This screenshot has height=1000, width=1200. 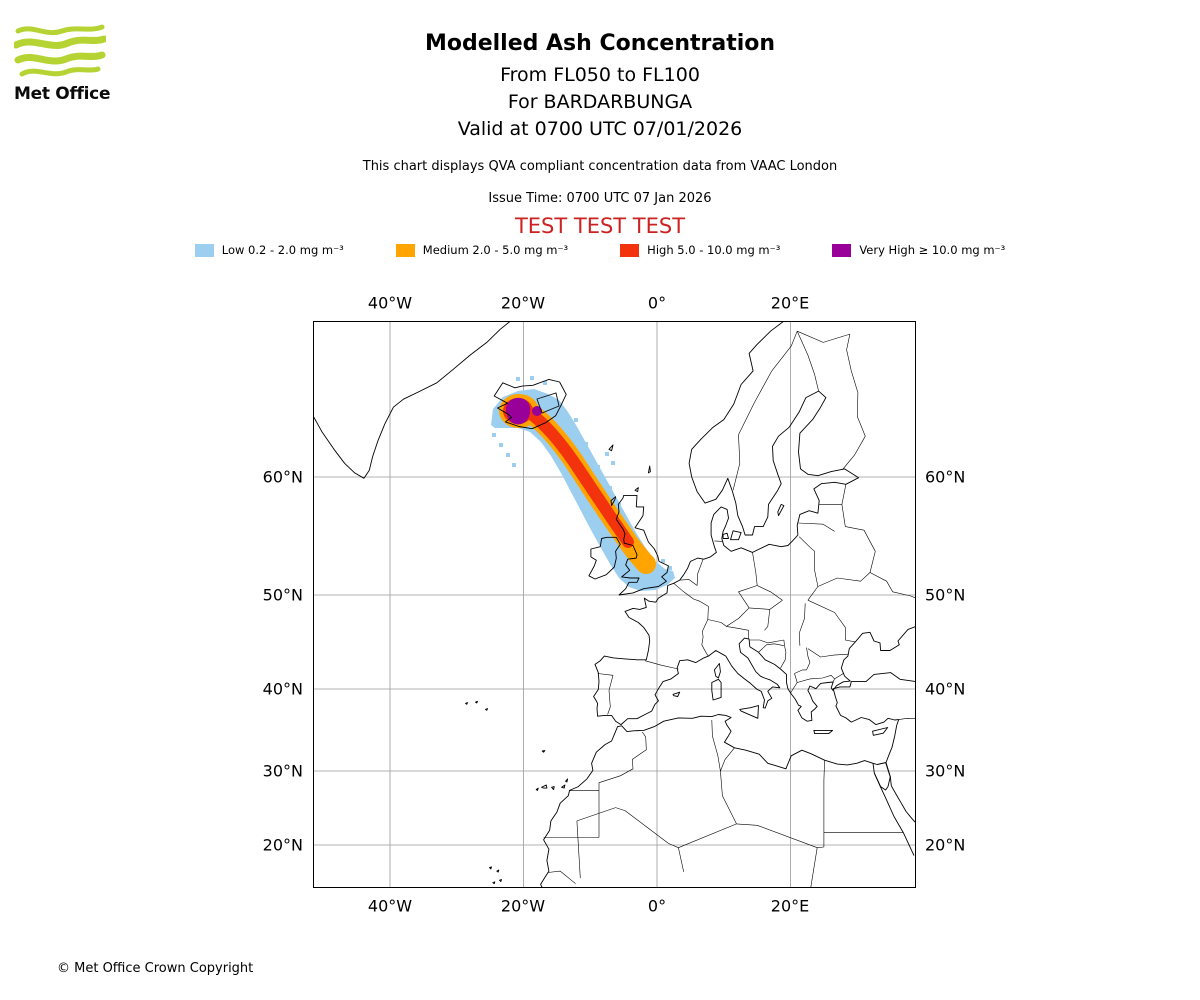 I want to click on test-banner: TEST TEST TEST, so click(x=600, y=226).